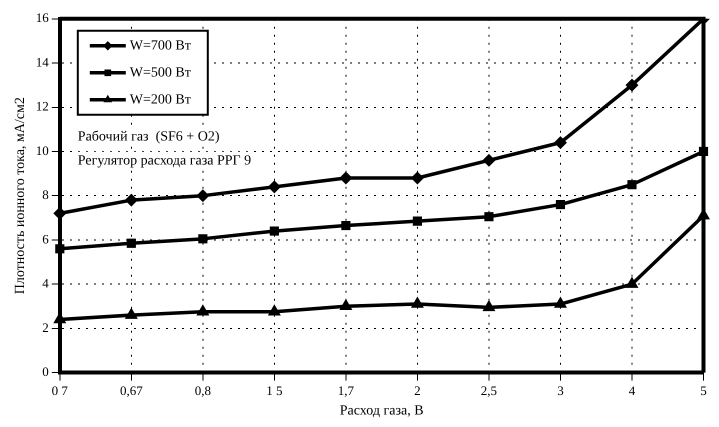  I want to click on y-tick-label: 0, so click(45, 372).